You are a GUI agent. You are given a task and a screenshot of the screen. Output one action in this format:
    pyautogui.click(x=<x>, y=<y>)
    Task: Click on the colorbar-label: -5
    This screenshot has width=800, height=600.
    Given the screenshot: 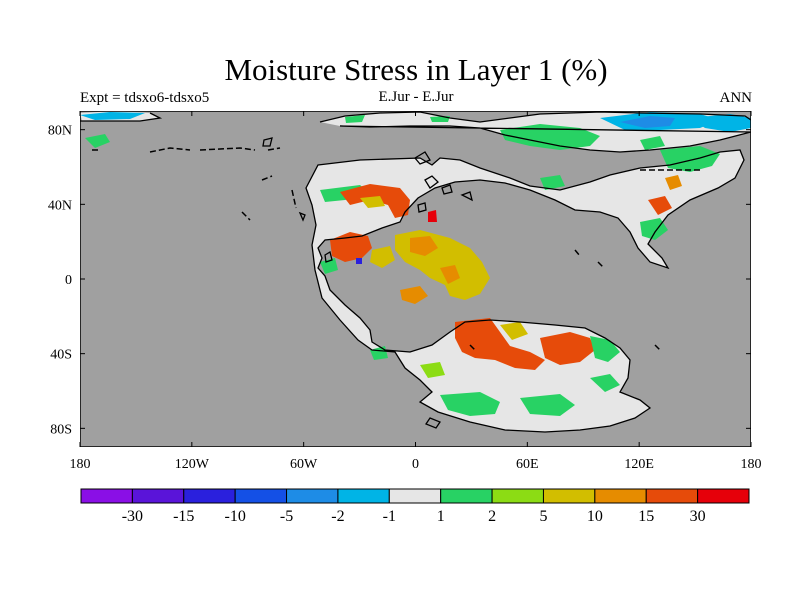 What is the action you would take?
    pyautogui.click(x=286, y=516)
    